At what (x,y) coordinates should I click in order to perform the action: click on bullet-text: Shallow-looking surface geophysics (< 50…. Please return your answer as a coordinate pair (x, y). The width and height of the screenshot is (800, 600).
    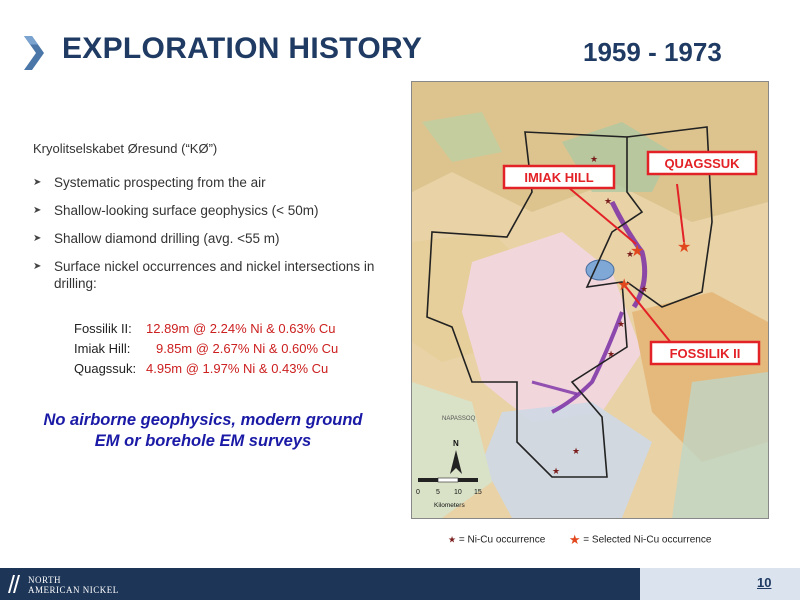
    Looking at the image, I should click on (186, 210).